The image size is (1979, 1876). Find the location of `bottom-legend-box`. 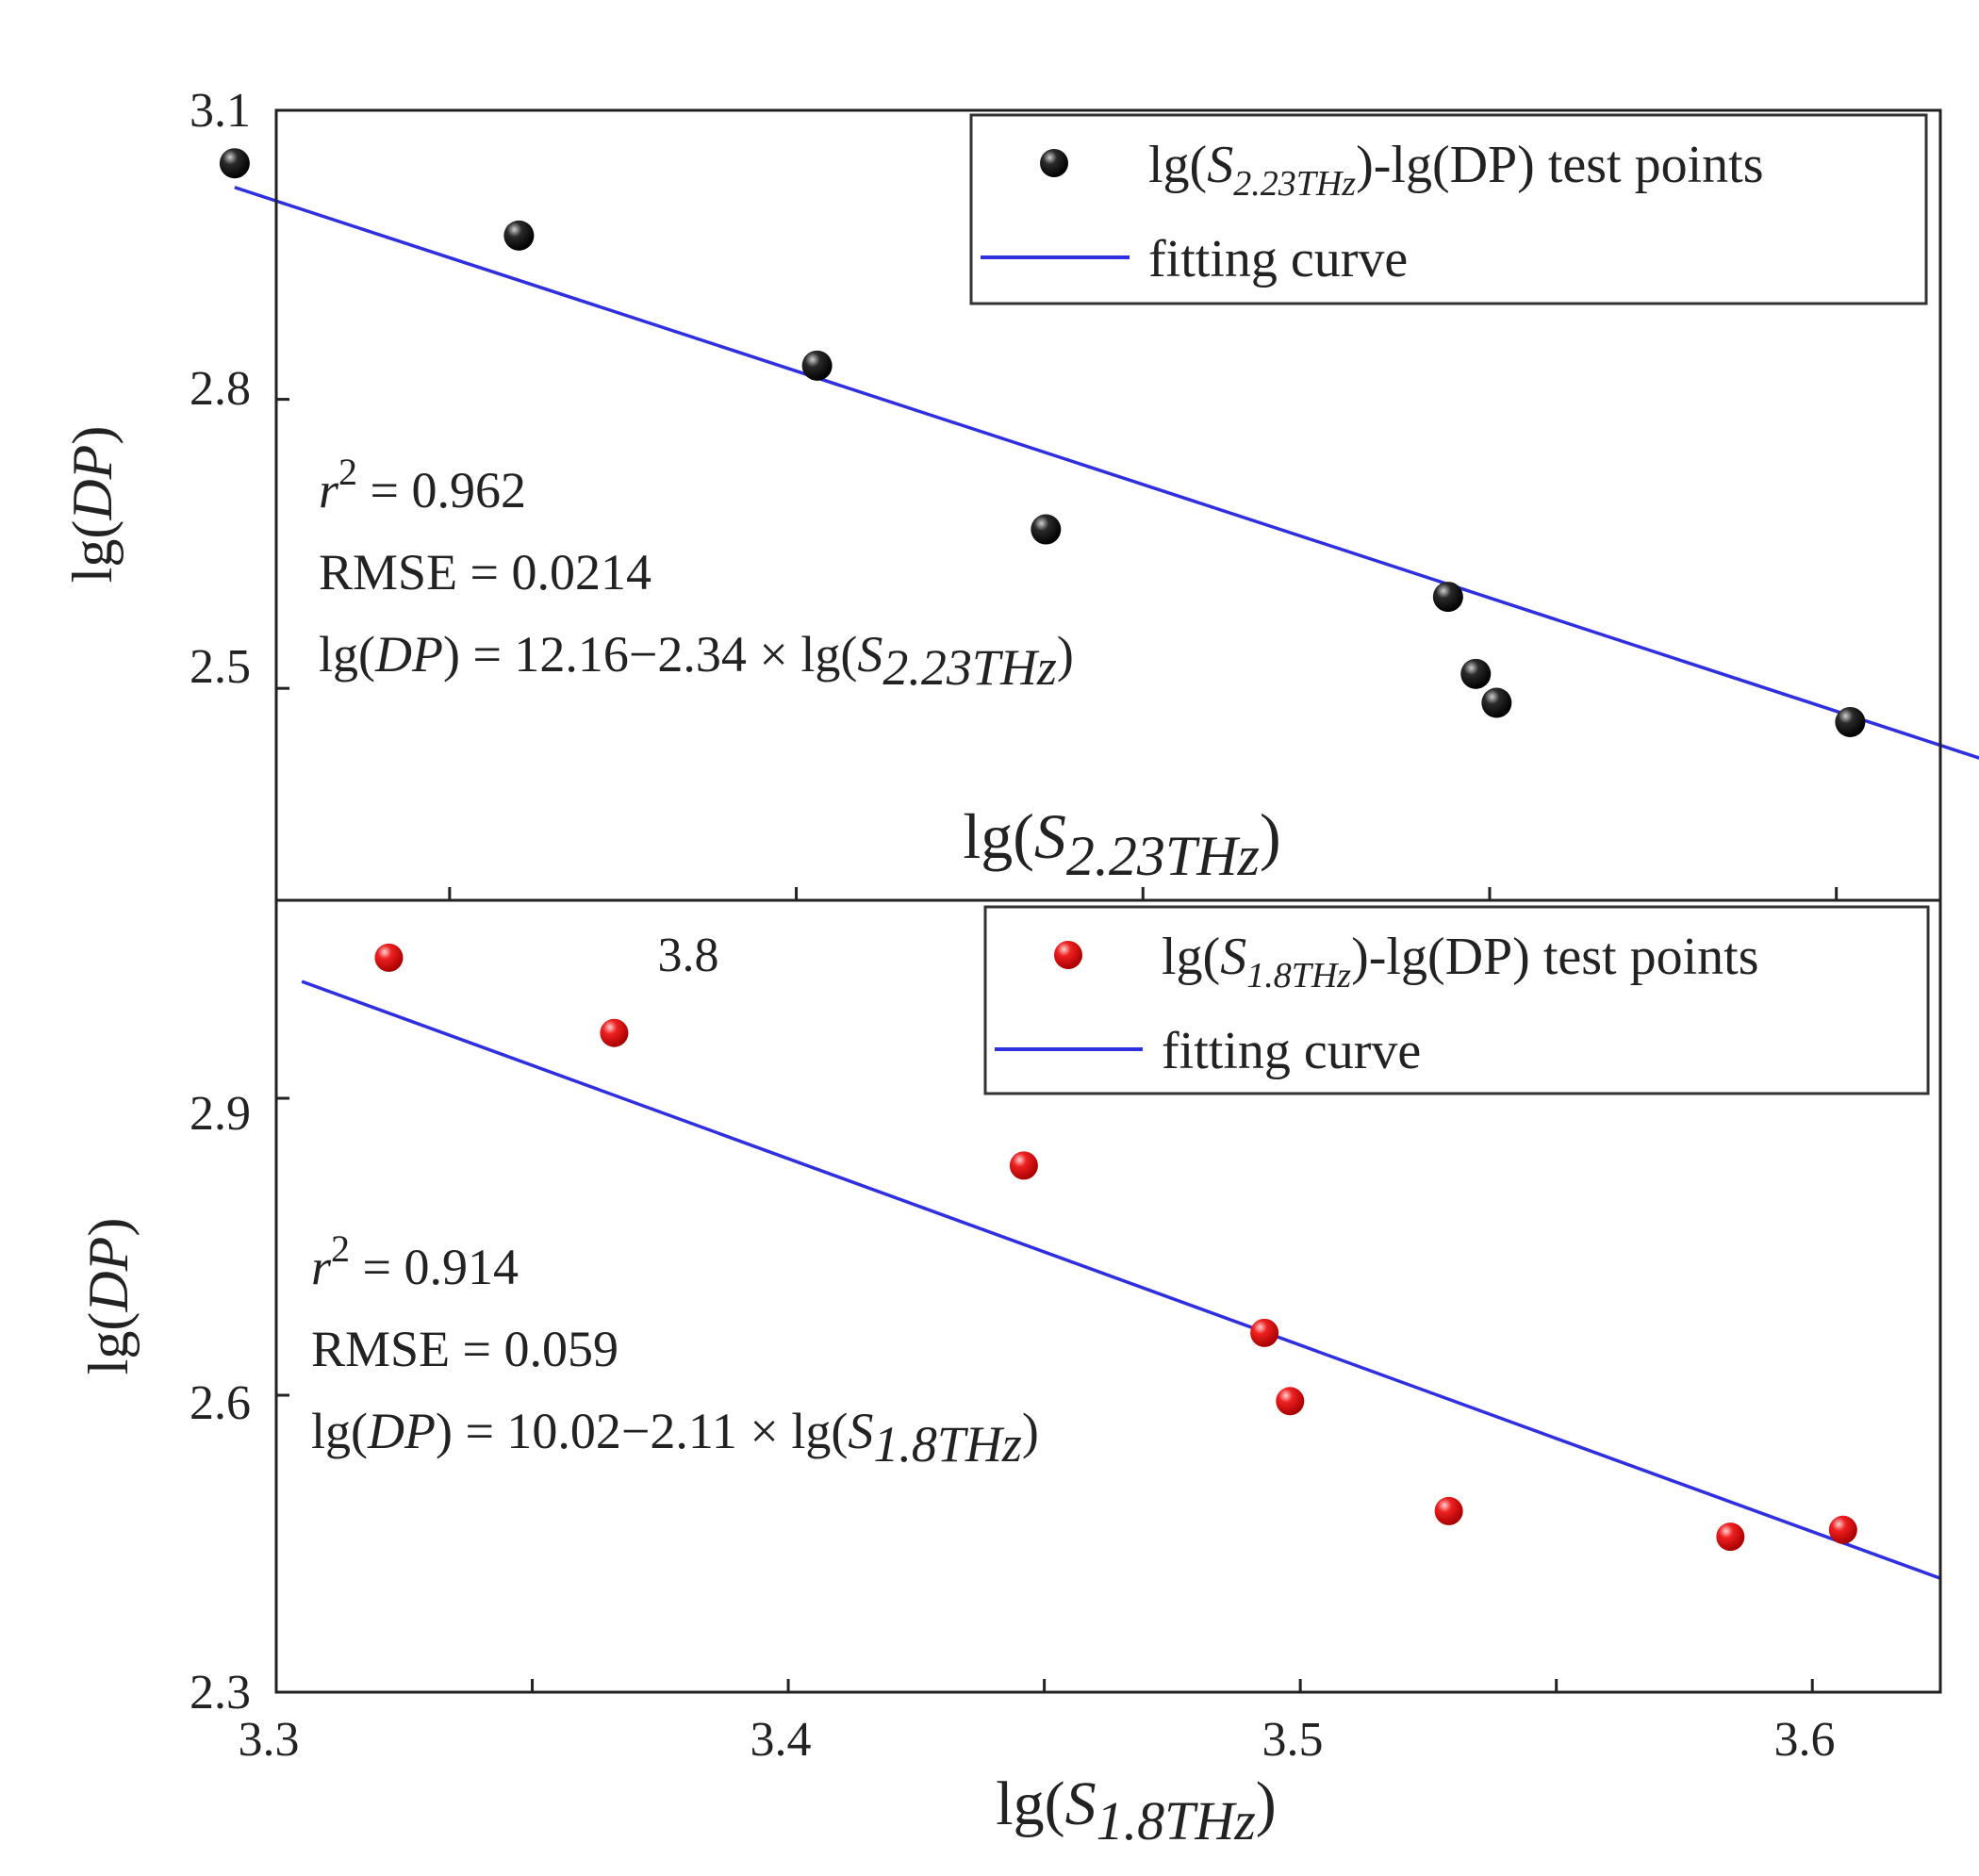

bottom-legend-box is located at coordinates (1456, 1000).